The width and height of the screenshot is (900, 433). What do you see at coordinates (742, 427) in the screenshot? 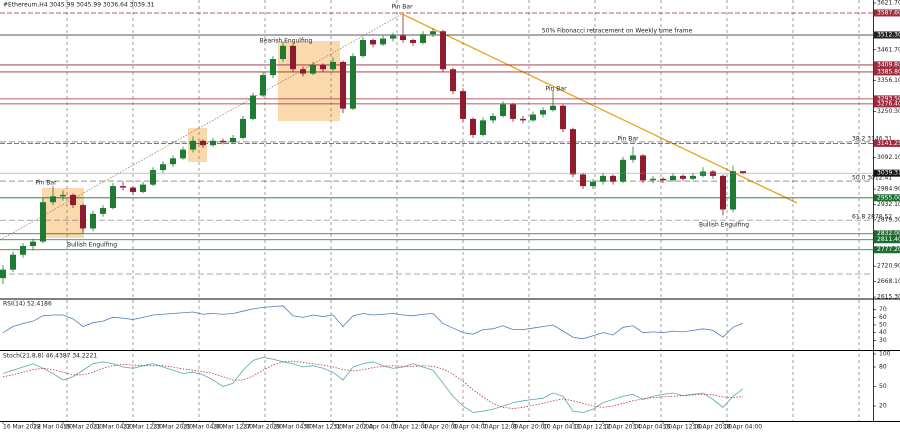
I see `x-tick-label: 18 Apr 04:00` at bounding box center [742, 427].